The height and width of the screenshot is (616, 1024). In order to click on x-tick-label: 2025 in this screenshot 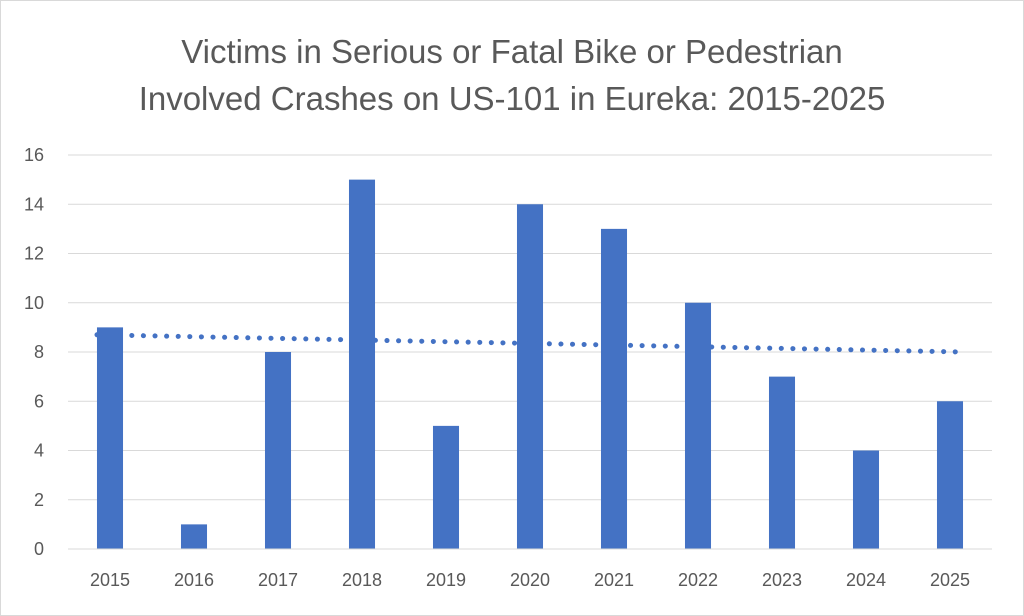, I will do `click(950, 580)`.